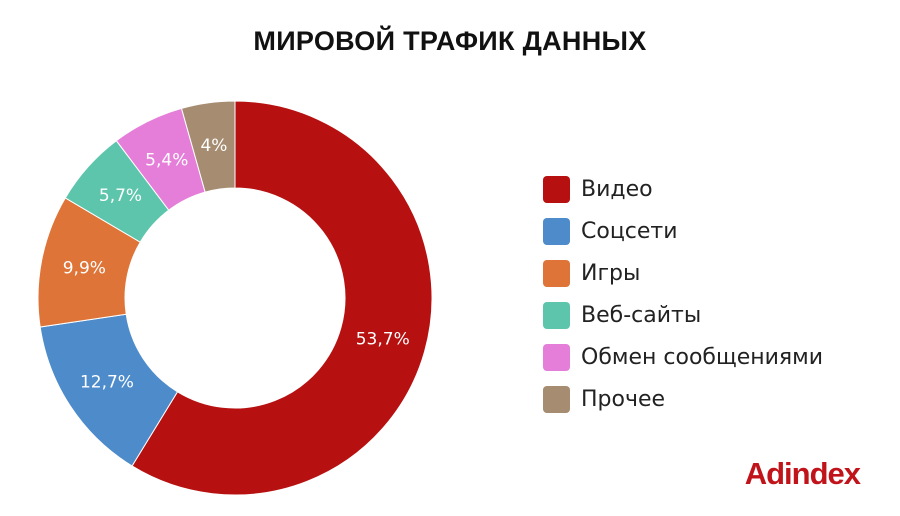  What do you see at coordinates (641, 315) in the screenshot?
I see `legend-label: Веб-сайты` at bounding box center [641, 315].